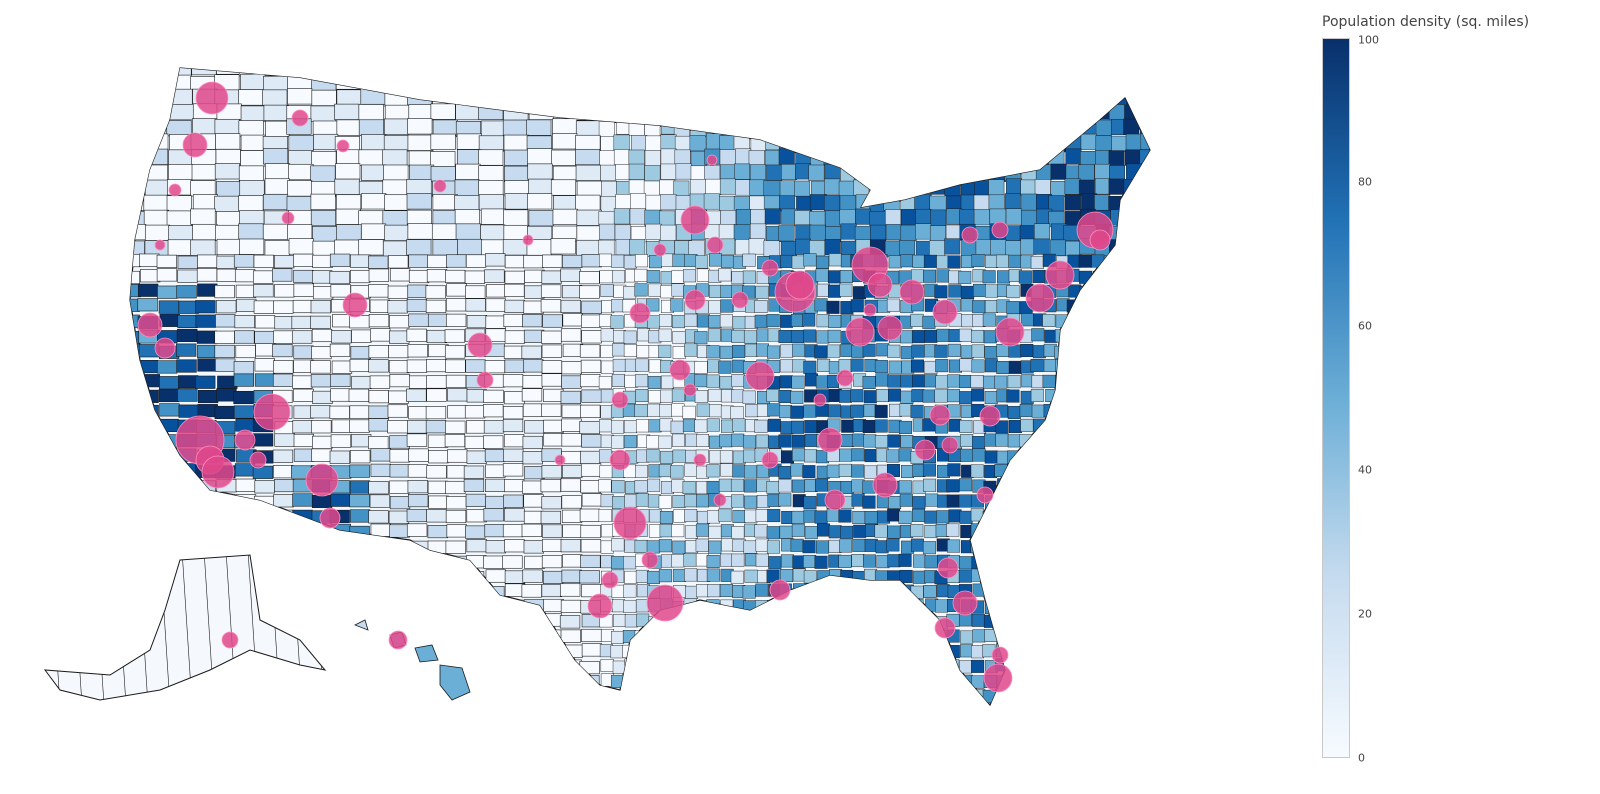  What do you see at coordinates (185, 627) in the screenshot?
I see `alaska` at bounding box center [185, 627].